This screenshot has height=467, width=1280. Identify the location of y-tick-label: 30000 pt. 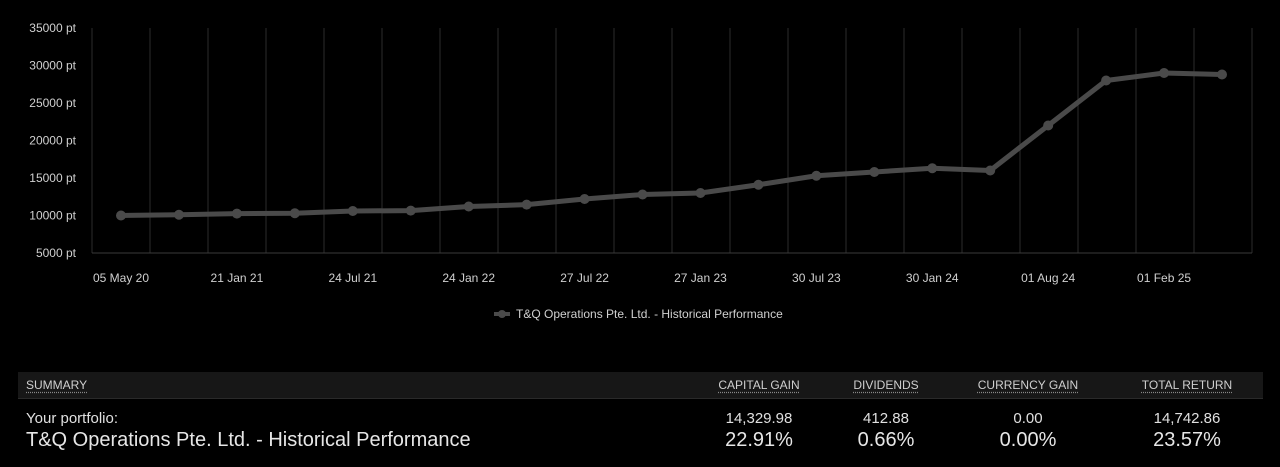
(52, 66).